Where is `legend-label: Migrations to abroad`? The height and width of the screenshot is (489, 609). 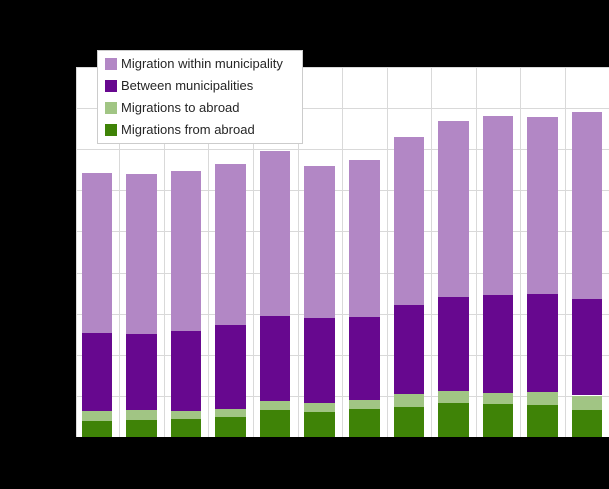
legend-label: Migrations to abroad is located at coordinates (180, 107).